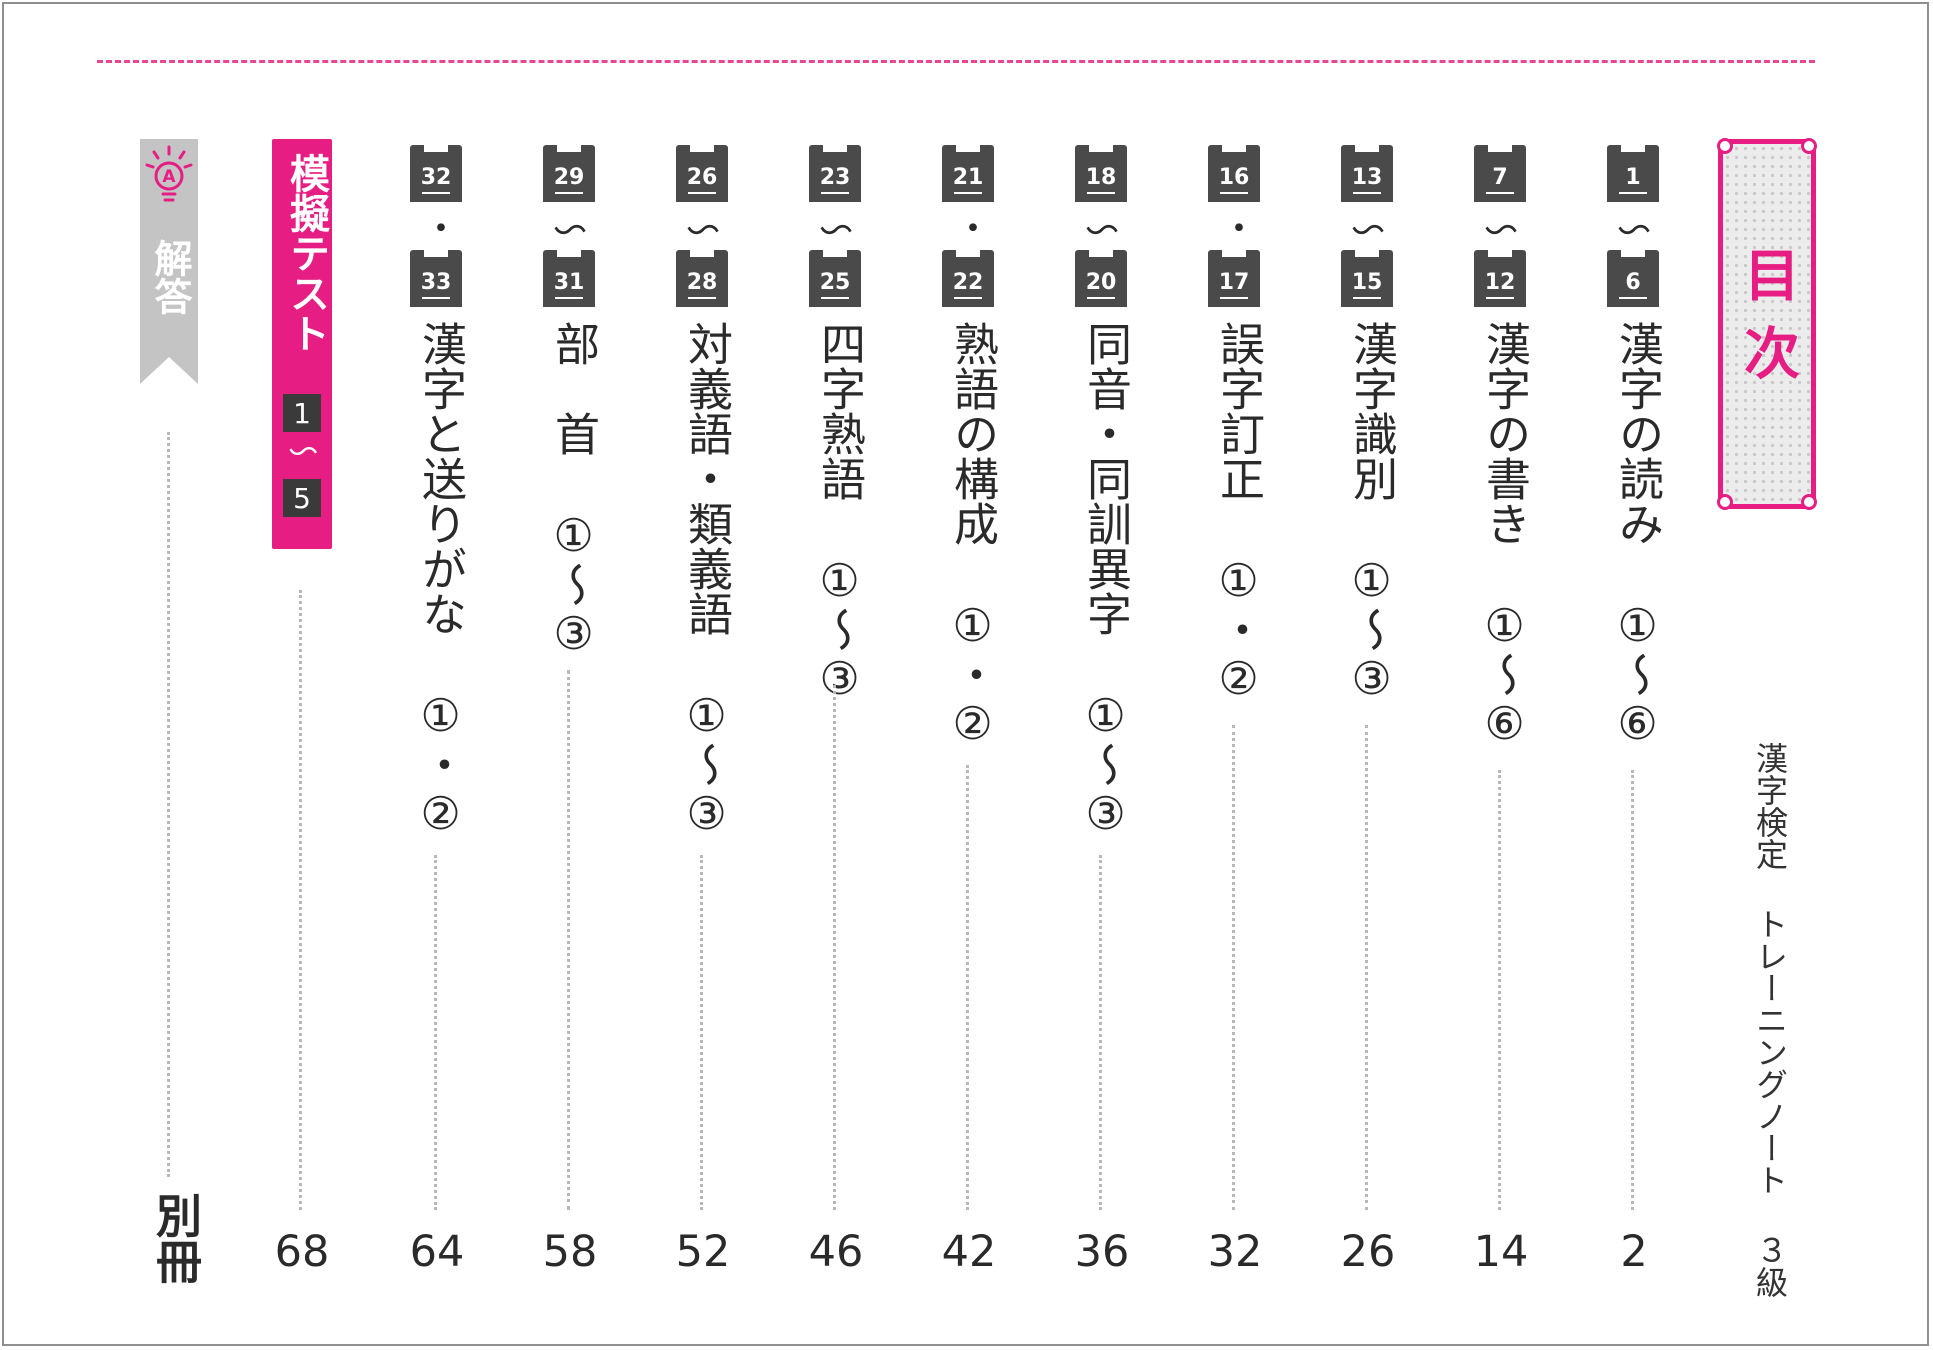  I want to click on banner-ribbon-shape, so click(169, 261).